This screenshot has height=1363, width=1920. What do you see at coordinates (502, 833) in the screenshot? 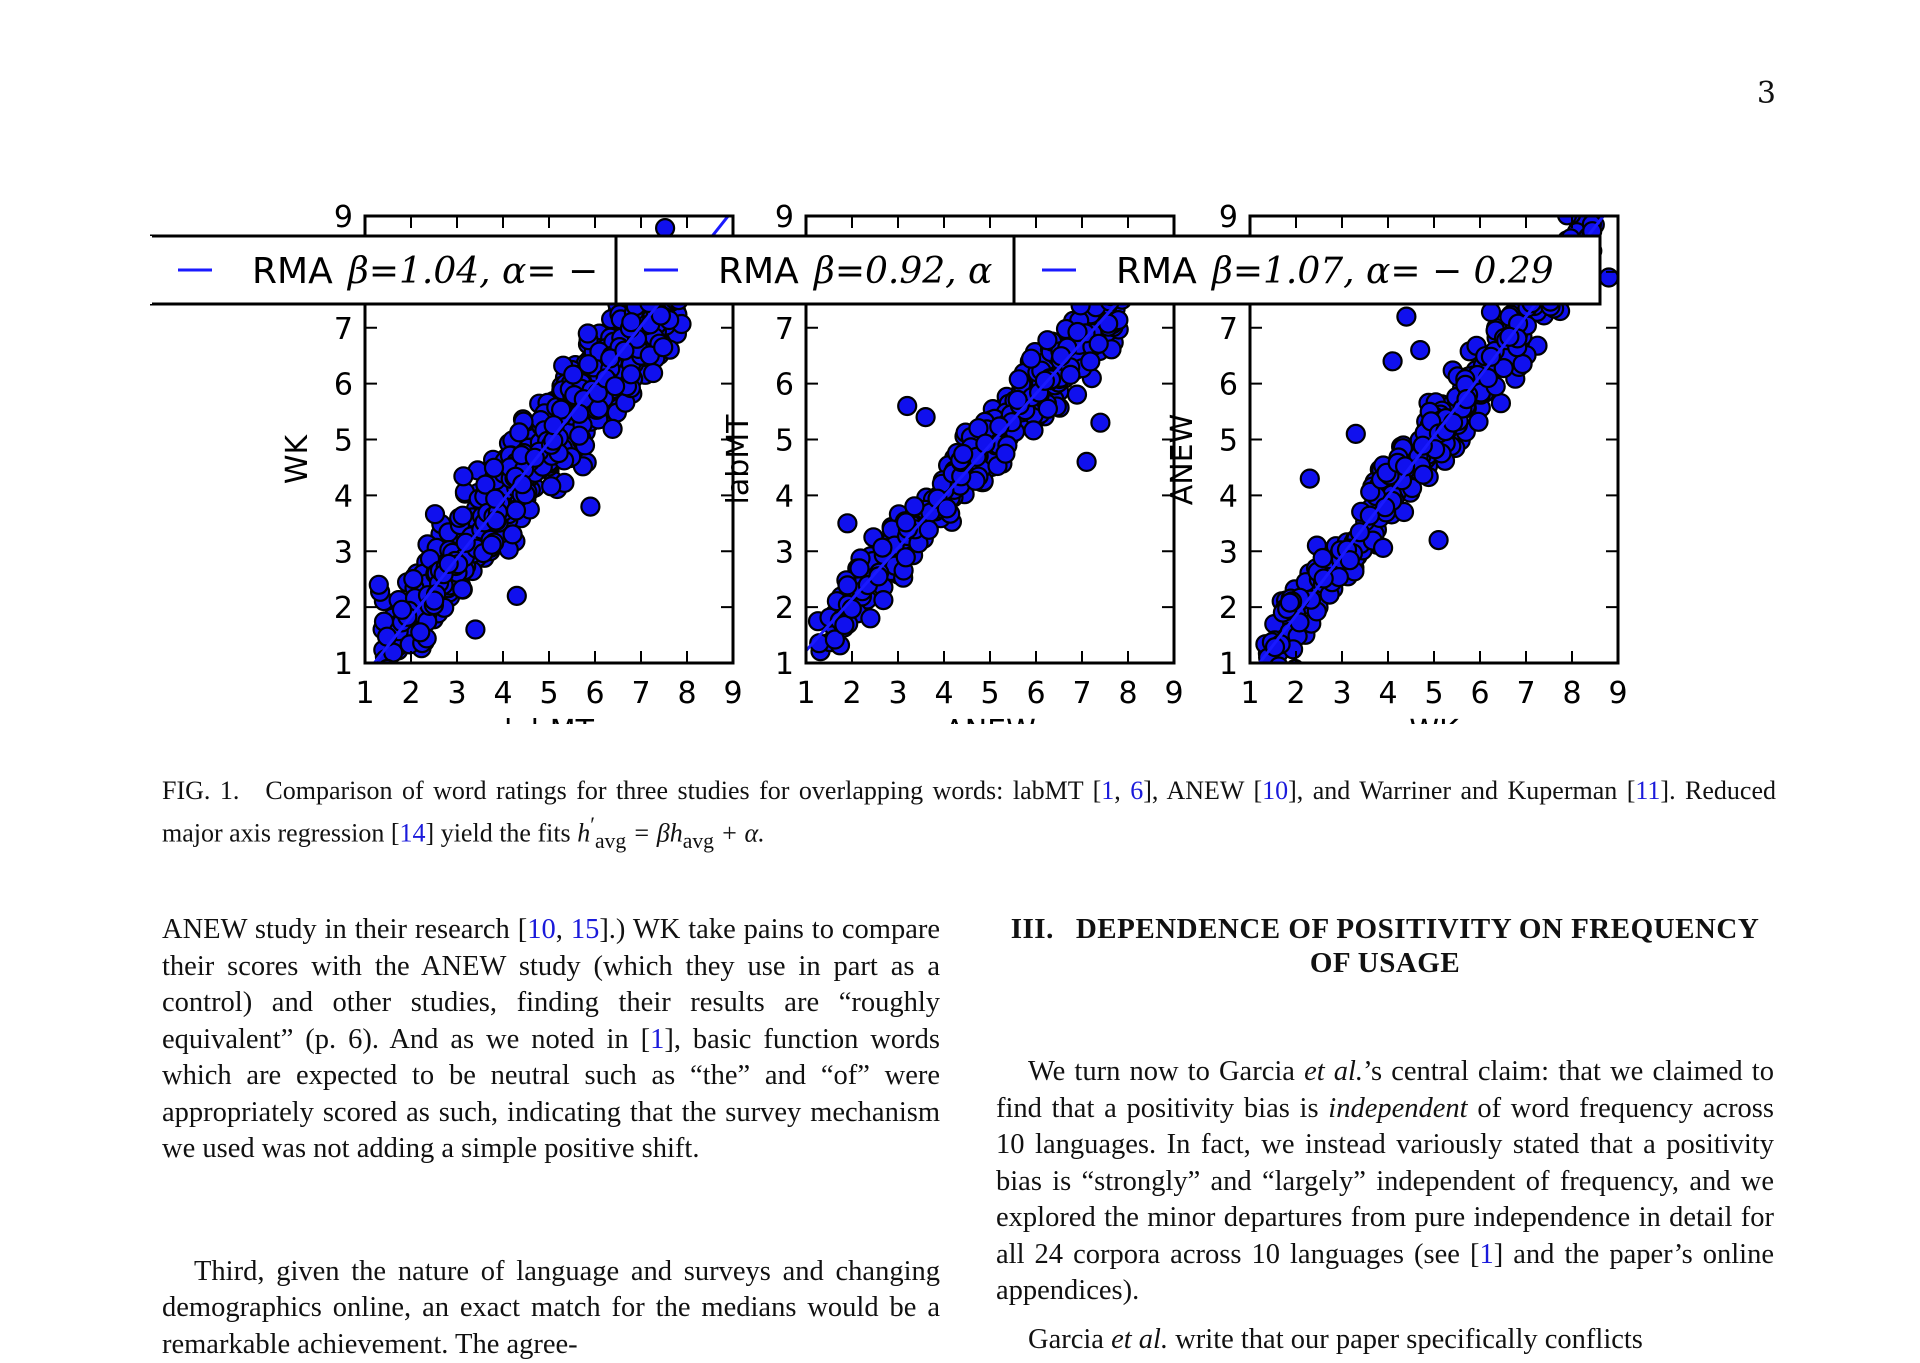
I see `caption-text: ] yield the fits` at bounding box center [502, 833].